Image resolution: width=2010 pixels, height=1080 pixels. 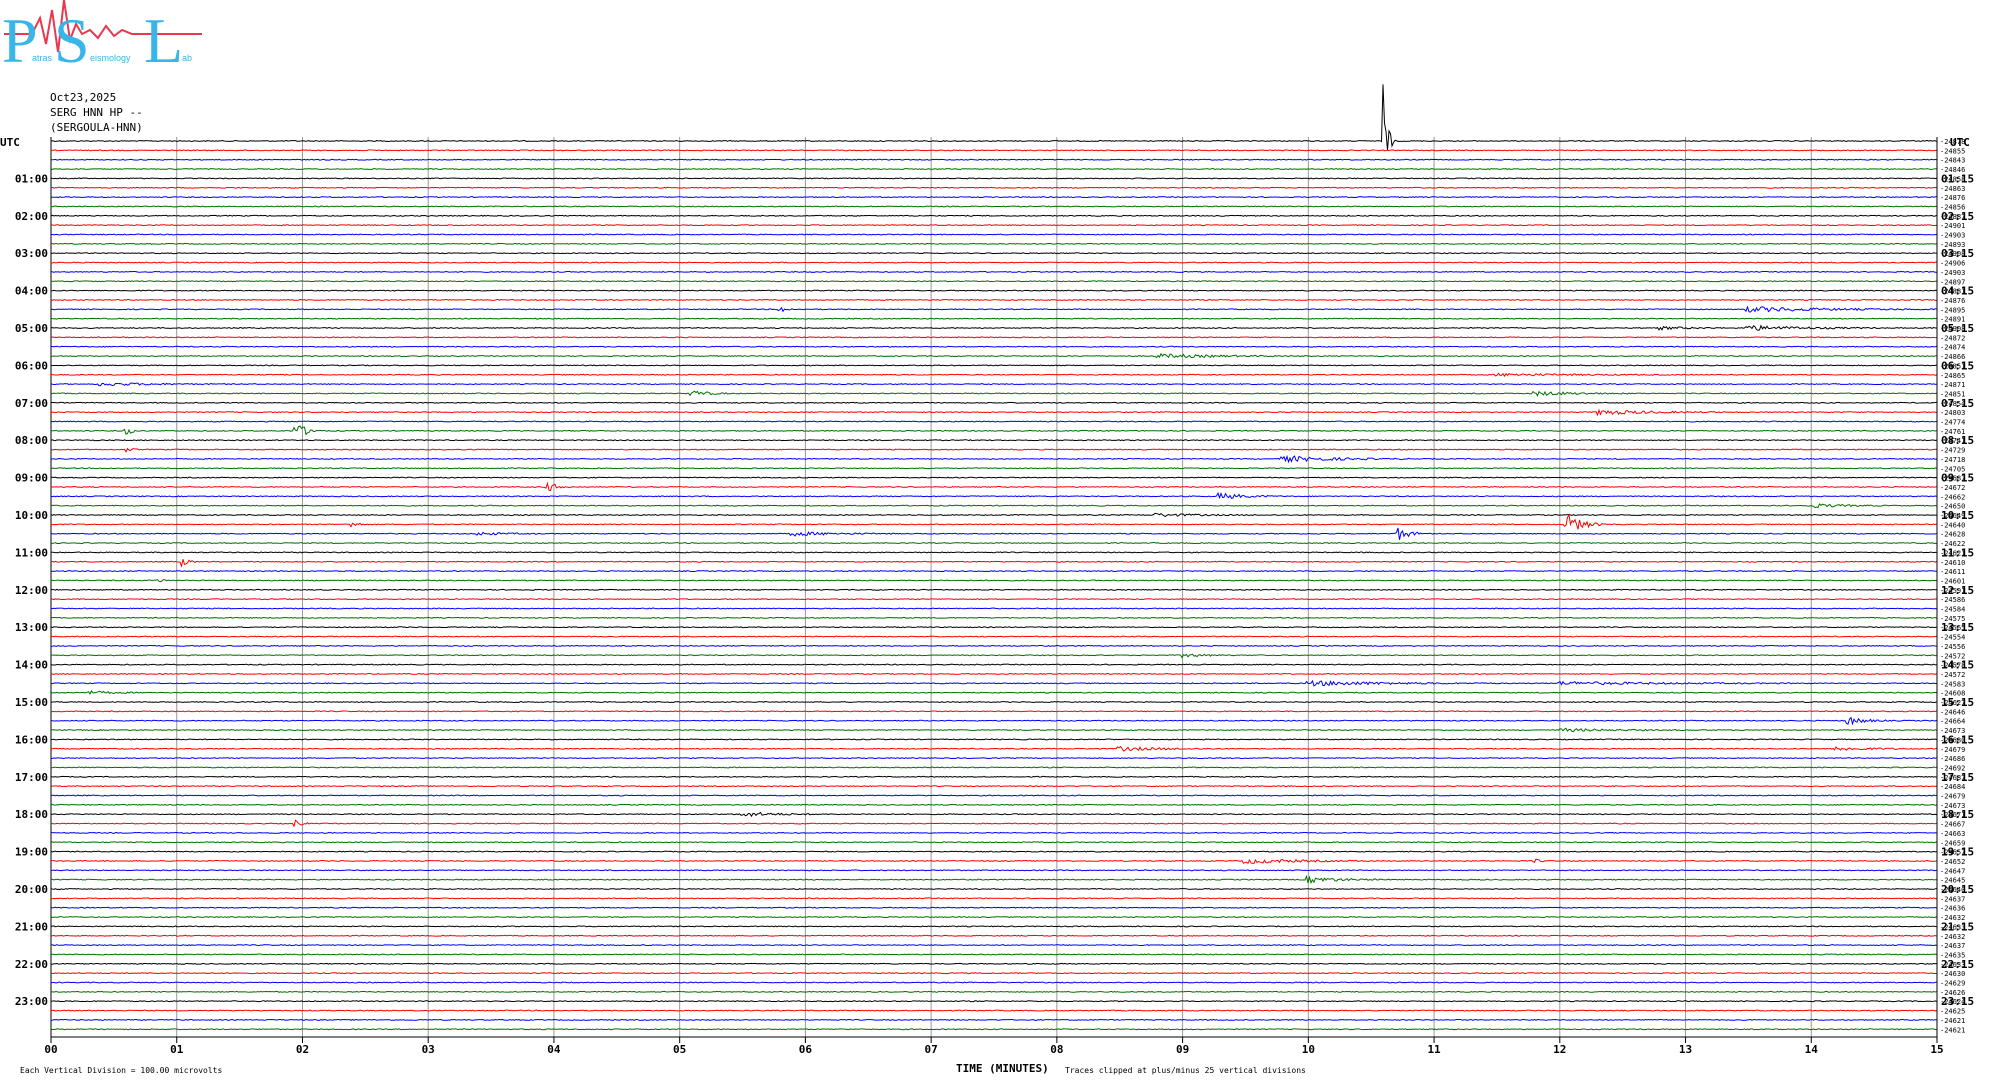 What do you see at coordinates (103, 26) in the screenshot?
I see `logo-wave` at bounding box center [103, 26].